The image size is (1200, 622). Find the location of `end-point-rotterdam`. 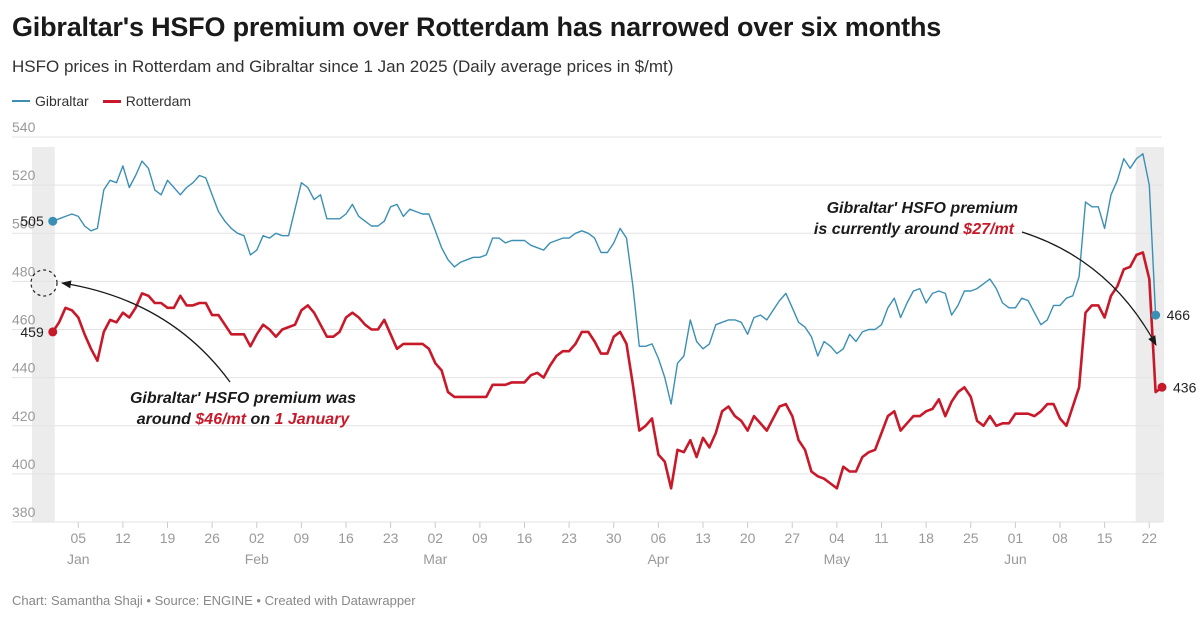

end-point-rotterdam is located at coordinates (1162, 387).